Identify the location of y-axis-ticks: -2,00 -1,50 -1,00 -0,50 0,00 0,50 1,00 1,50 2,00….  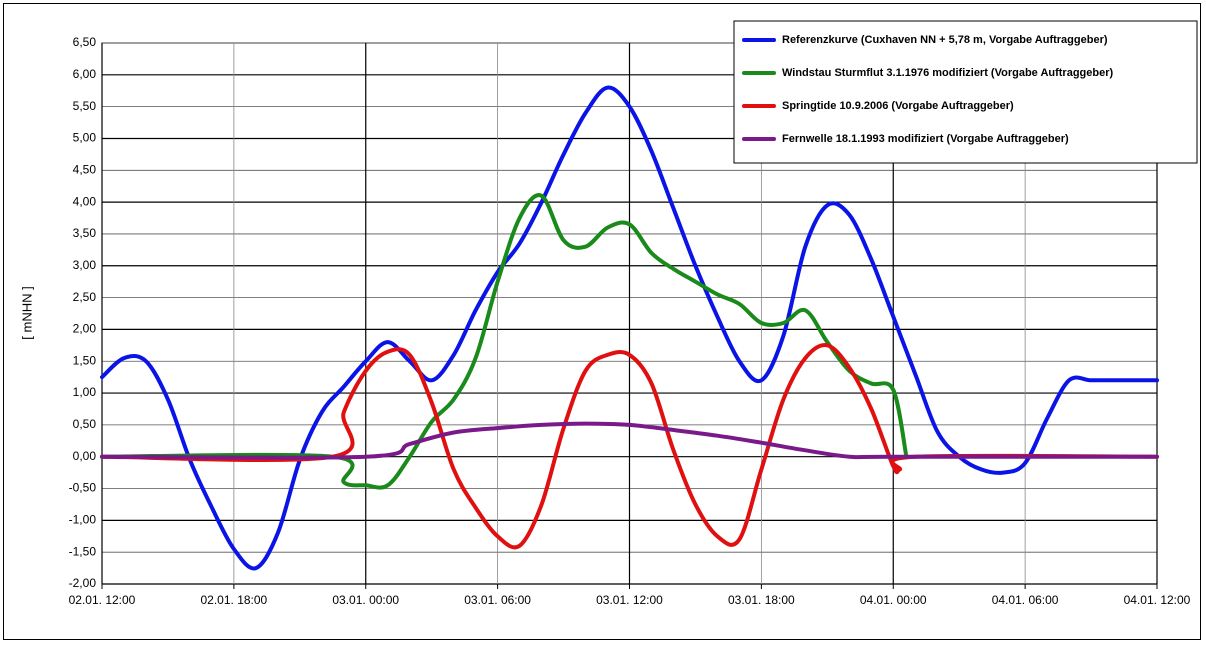
(83, 312).